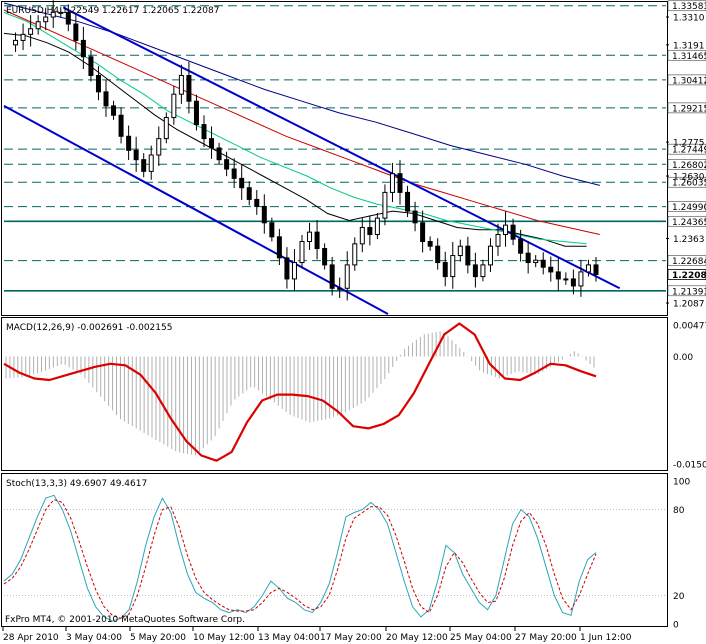 This screenshot has width=706, height=644. What do you see at coordinates (689, 178) in the screenshot?
I see `price-tick-label: 1.2630` at bounding box center [689, 178].